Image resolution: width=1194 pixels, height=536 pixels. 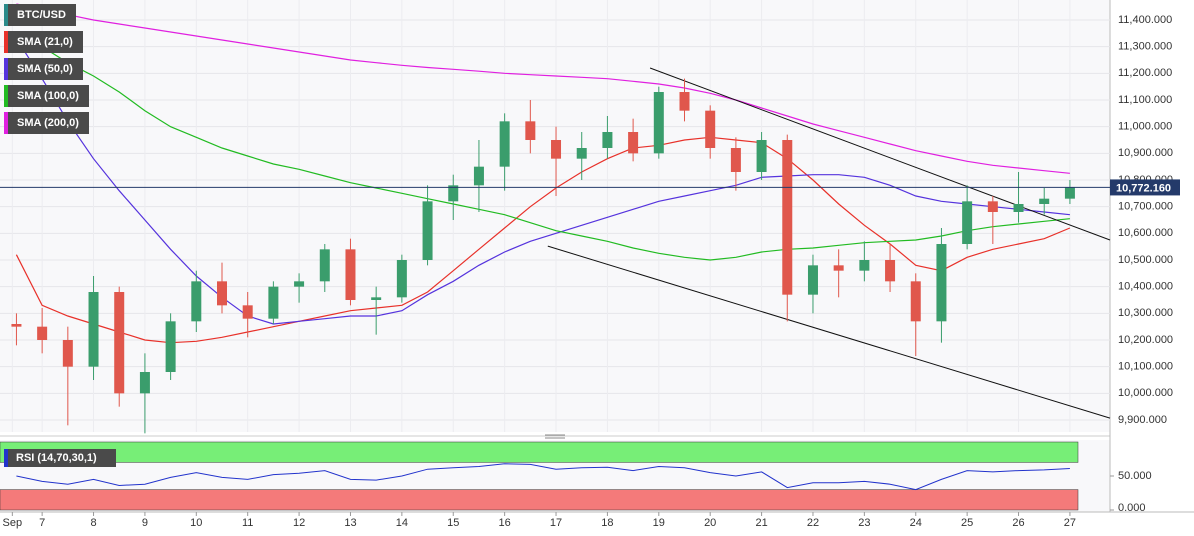 What do you see at coordinates (1145, 367) in the screenshot?
I see `y-tick-label: 10,100.000` at bounding box center [1145, 367].